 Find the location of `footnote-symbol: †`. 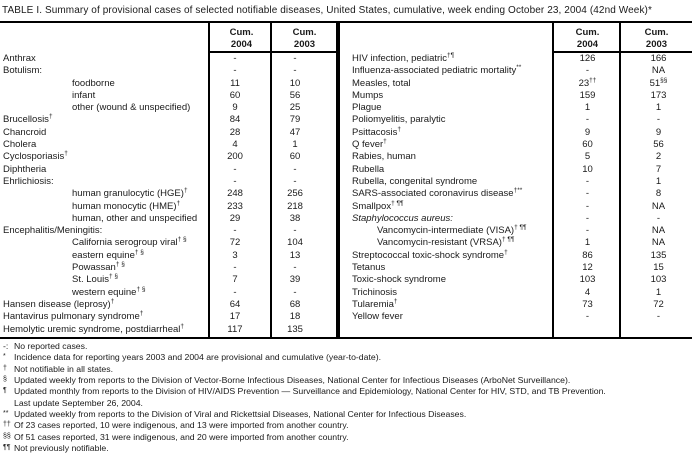

footnote-symbol: † is located at coordinates (5, 368).